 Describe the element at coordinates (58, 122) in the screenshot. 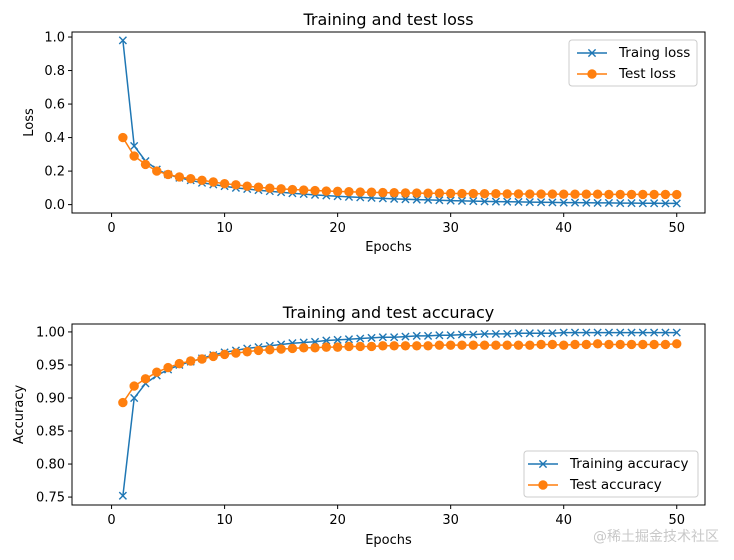

I see `loss-y-ticks: 0.0 0.2 0.4 0.6 0.8 1.0` at that location.